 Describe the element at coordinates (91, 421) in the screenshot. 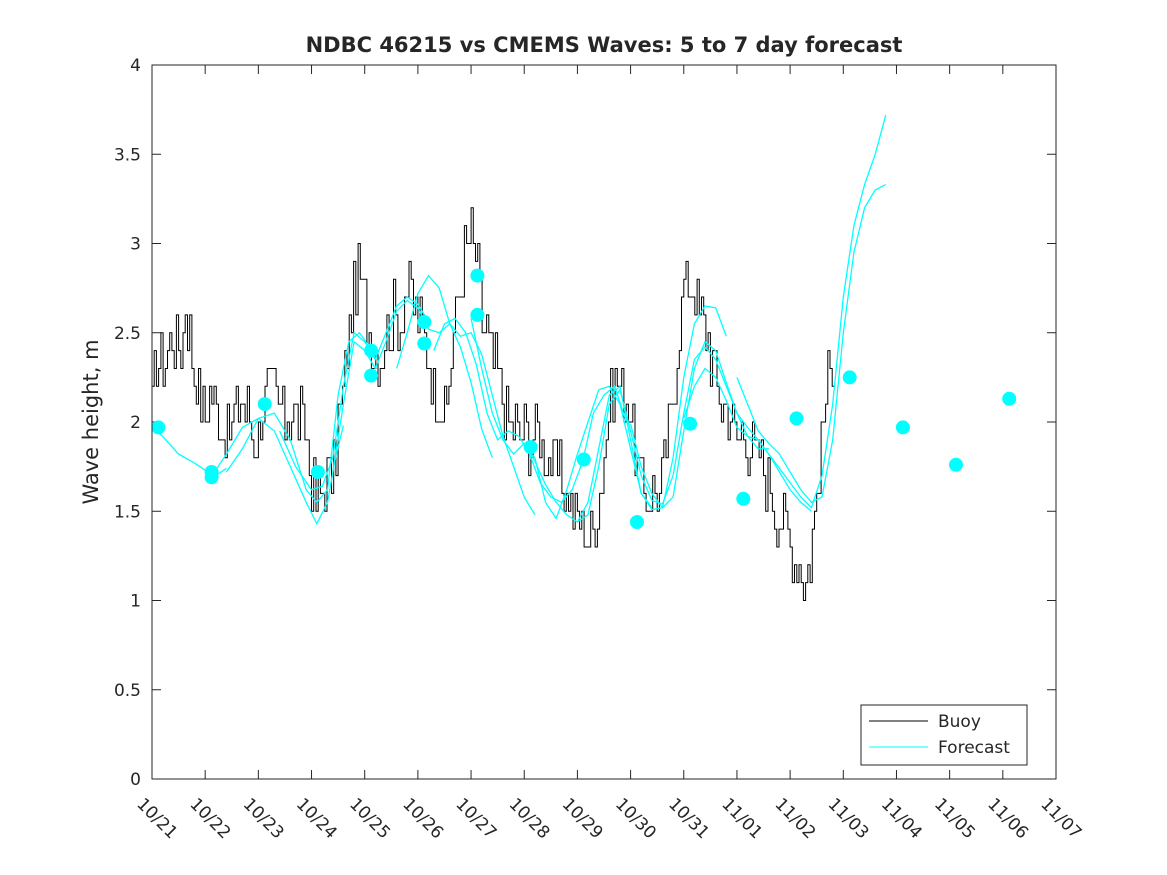

I see `y-axis-label: Wave height, m` at that location.